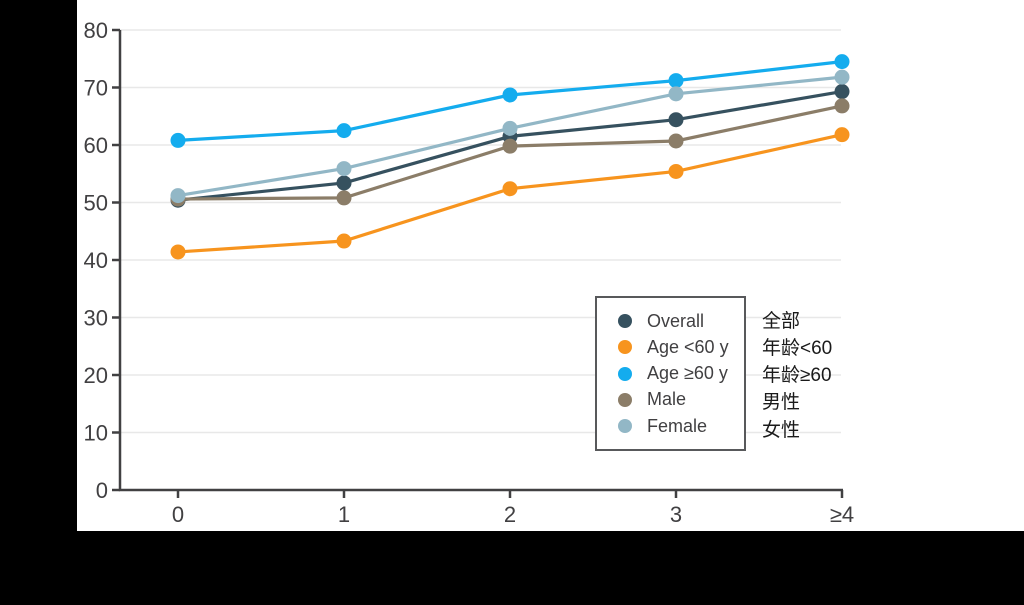 The width and height of the screenshot is (1024, 605). I want to click on x-axis-tick-label: 0, so click(178, 514).